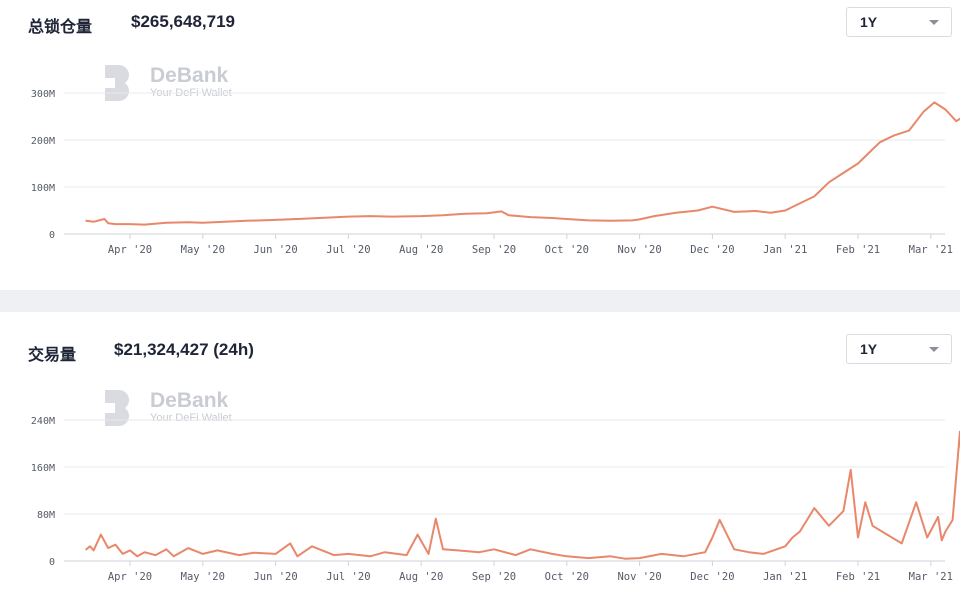 This screenshot has width=960, height=591. Describe the element at coordinates (899, 22) in the screenshot. I see `tvl-range-select: 1Y` at that location.